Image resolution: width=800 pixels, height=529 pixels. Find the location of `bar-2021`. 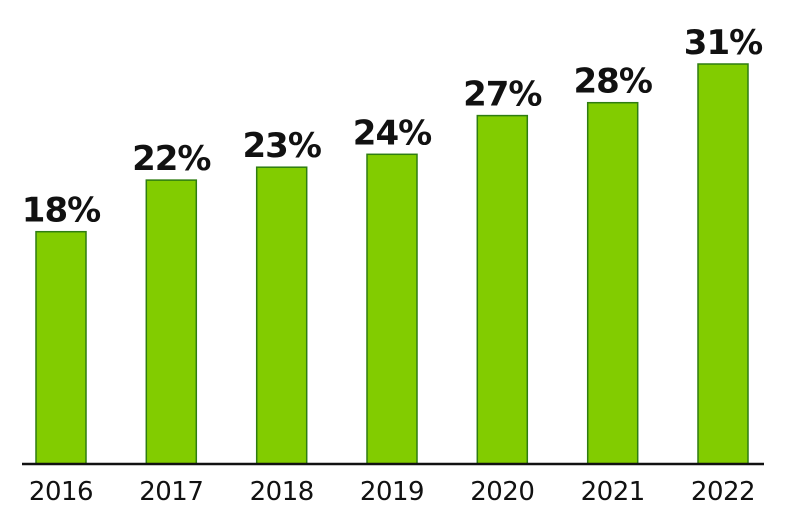

bar-2021 is located at coordinates (612, 283).